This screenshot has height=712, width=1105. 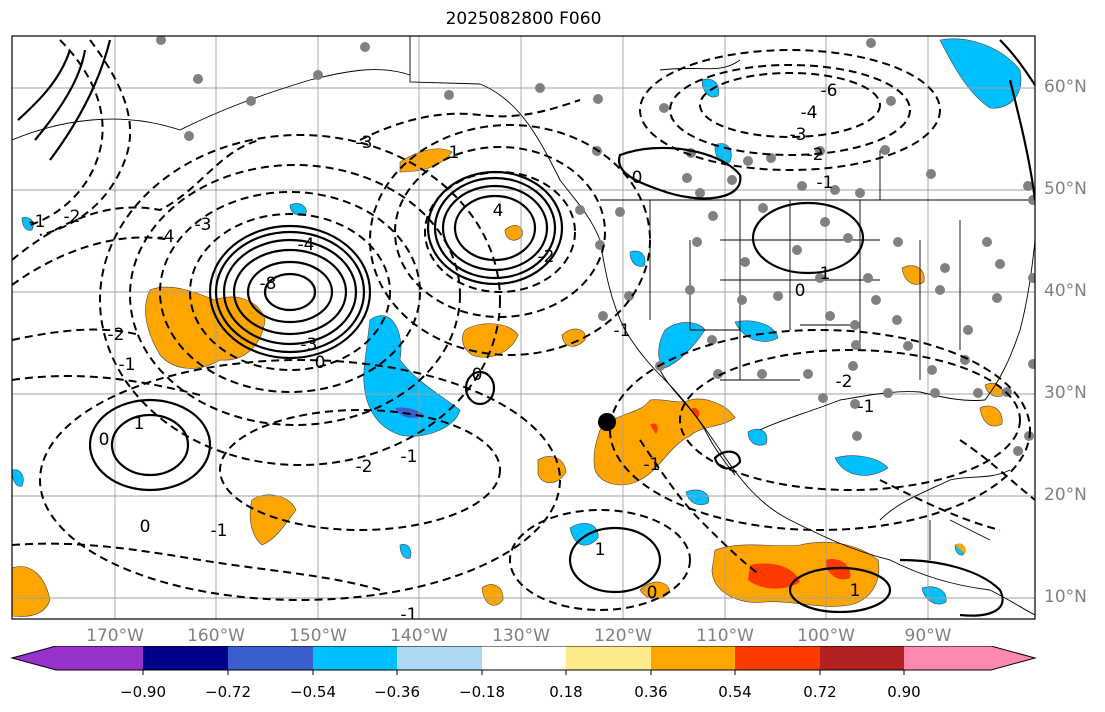 I want to click on lon-label-110w: 110°W, so click(x=725, y=636).